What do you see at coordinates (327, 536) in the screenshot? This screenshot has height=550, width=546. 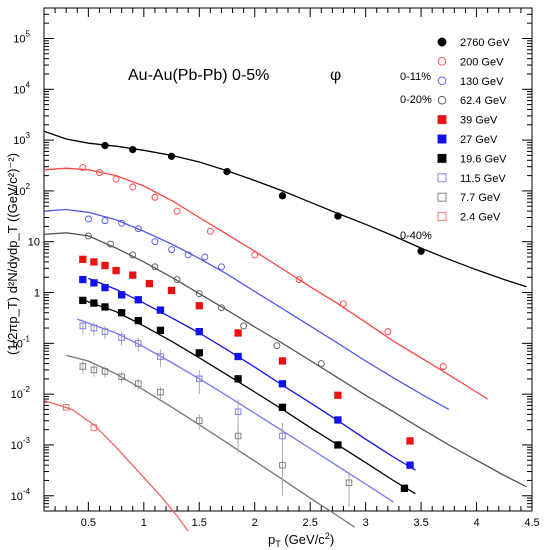 I see `x-axis-title-sup: 2` at bounding box center [327, 536].